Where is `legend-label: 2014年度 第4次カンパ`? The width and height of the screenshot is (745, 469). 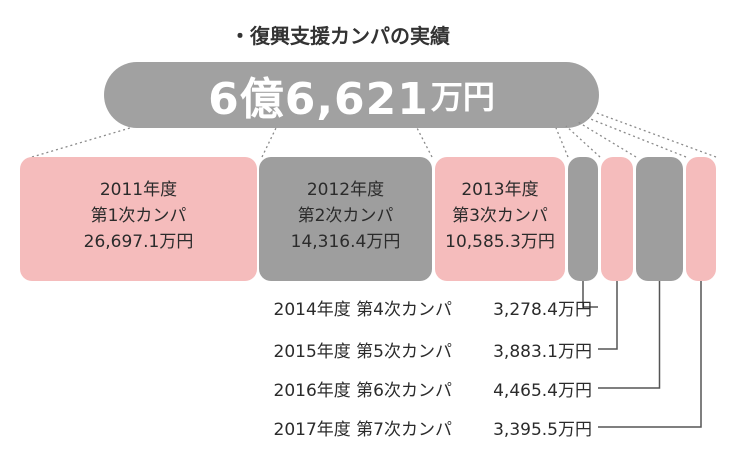 legend-label: 2014年度 第4次カンパ is located at coordinates (362, 310).